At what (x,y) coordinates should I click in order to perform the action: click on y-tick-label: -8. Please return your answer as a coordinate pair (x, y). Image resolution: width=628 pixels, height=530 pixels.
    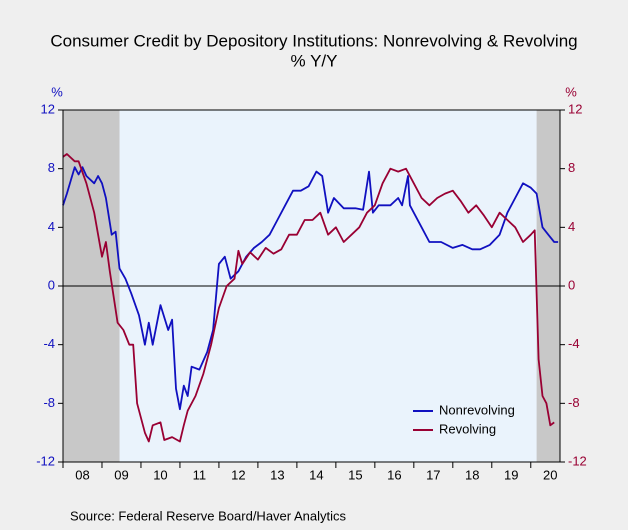
    Looking at the image, I should click on (49, 402).